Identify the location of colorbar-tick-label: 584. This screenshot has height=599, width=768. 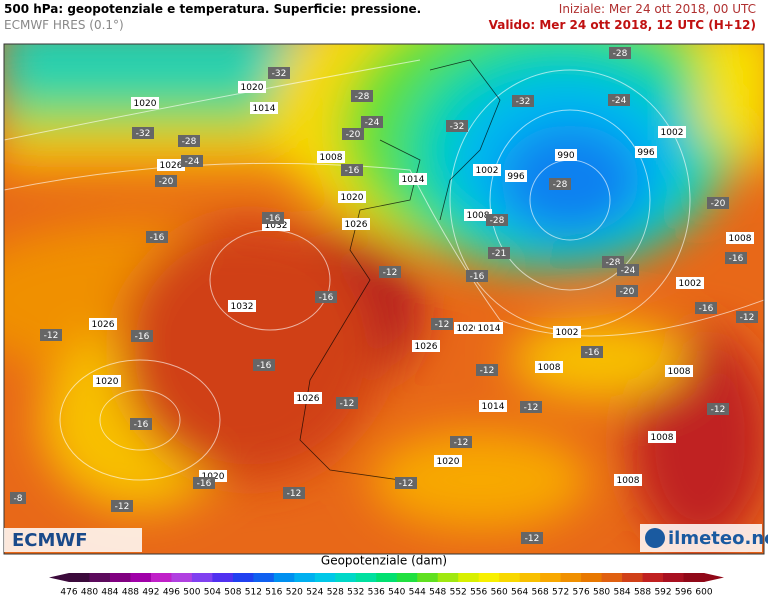
(621, 593).